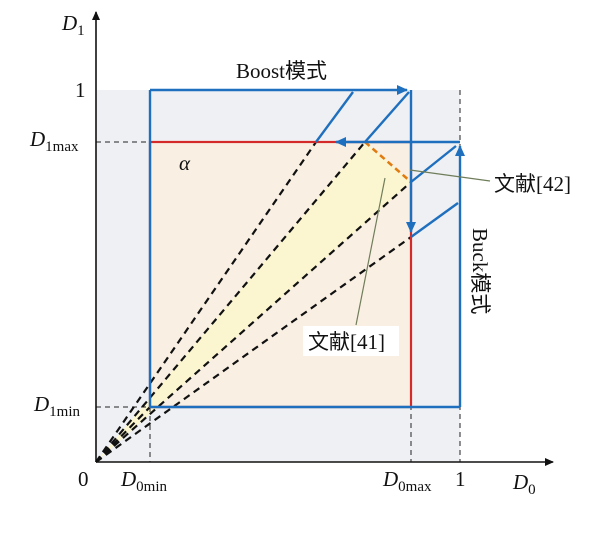  What do you see at coordinates (185, 163) in the screenshot?
I see `alpha-label: α` at bounding box center [185, 163].